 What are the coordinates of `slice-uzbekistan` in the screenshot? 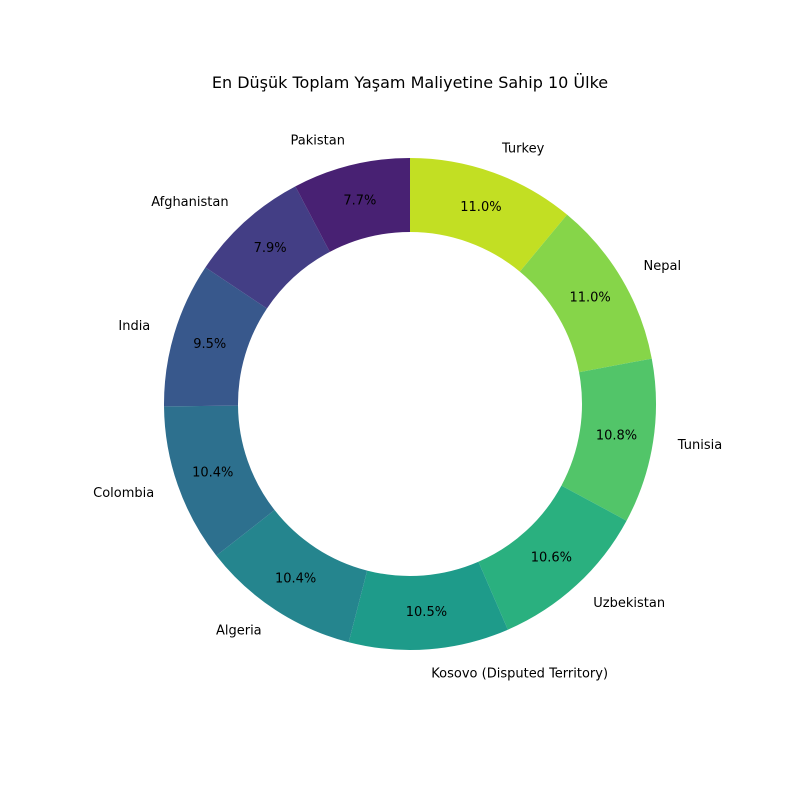 It's located at (552, 557).